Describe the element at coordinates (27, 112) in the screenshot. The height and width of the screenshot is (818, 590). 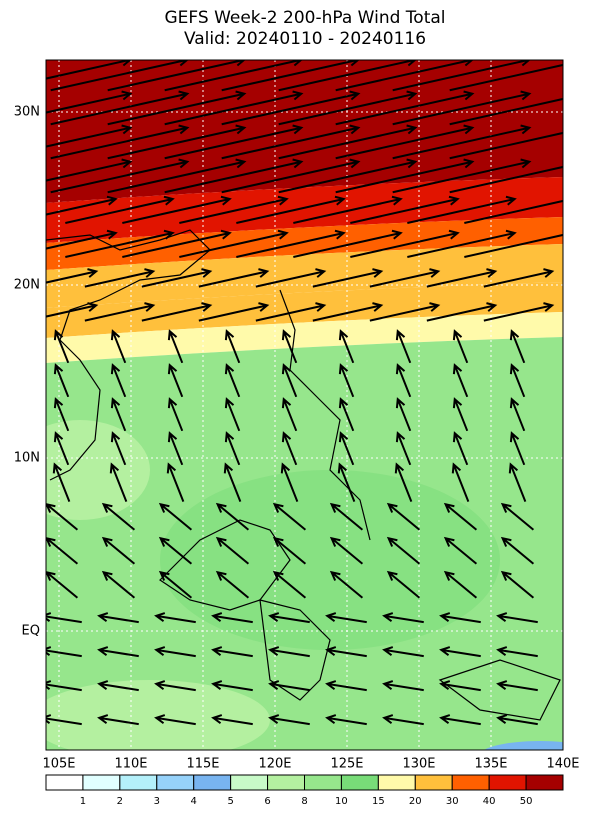
I see `y-tick-label: 30N` at that location.